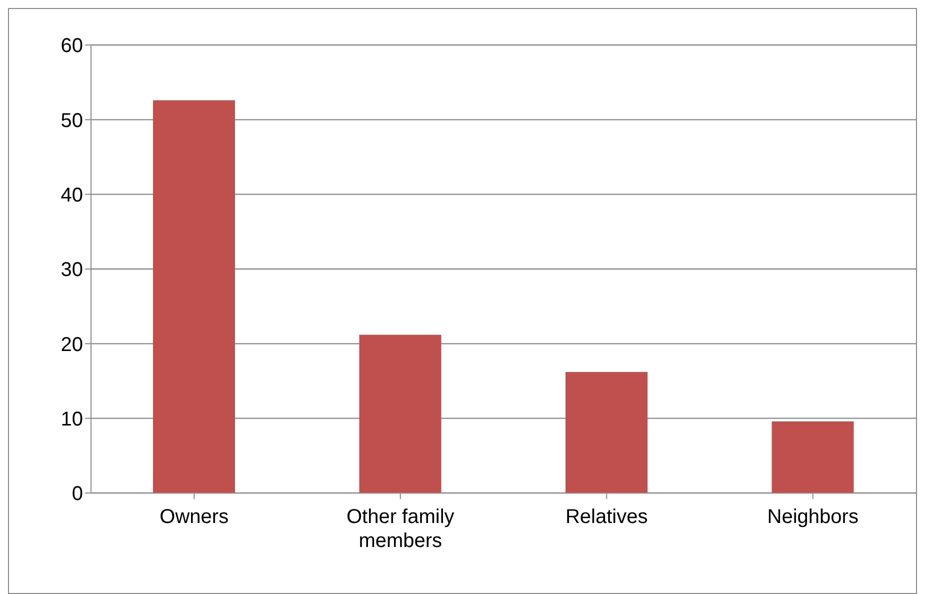  What do you see at coordinates (606, 517) in the screenshot?
I see `x-tick-label: Relatives` at bounding box center [606, 517].